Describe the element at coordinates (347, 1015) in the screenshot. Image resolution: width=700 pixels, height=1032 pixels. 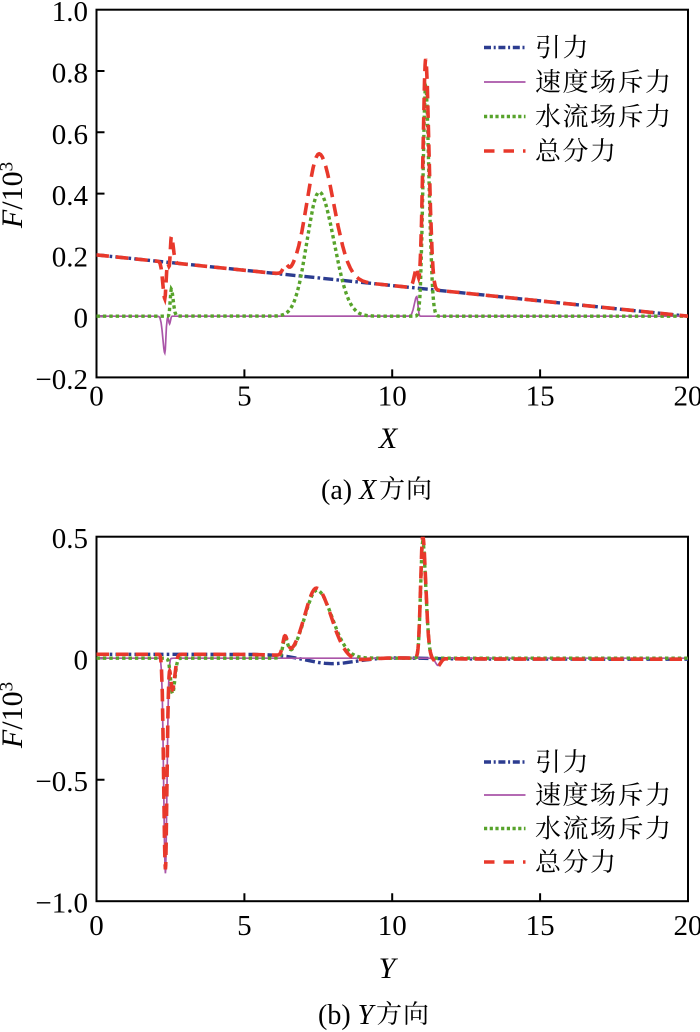
I see `svg-text: (b) Y` at that location.